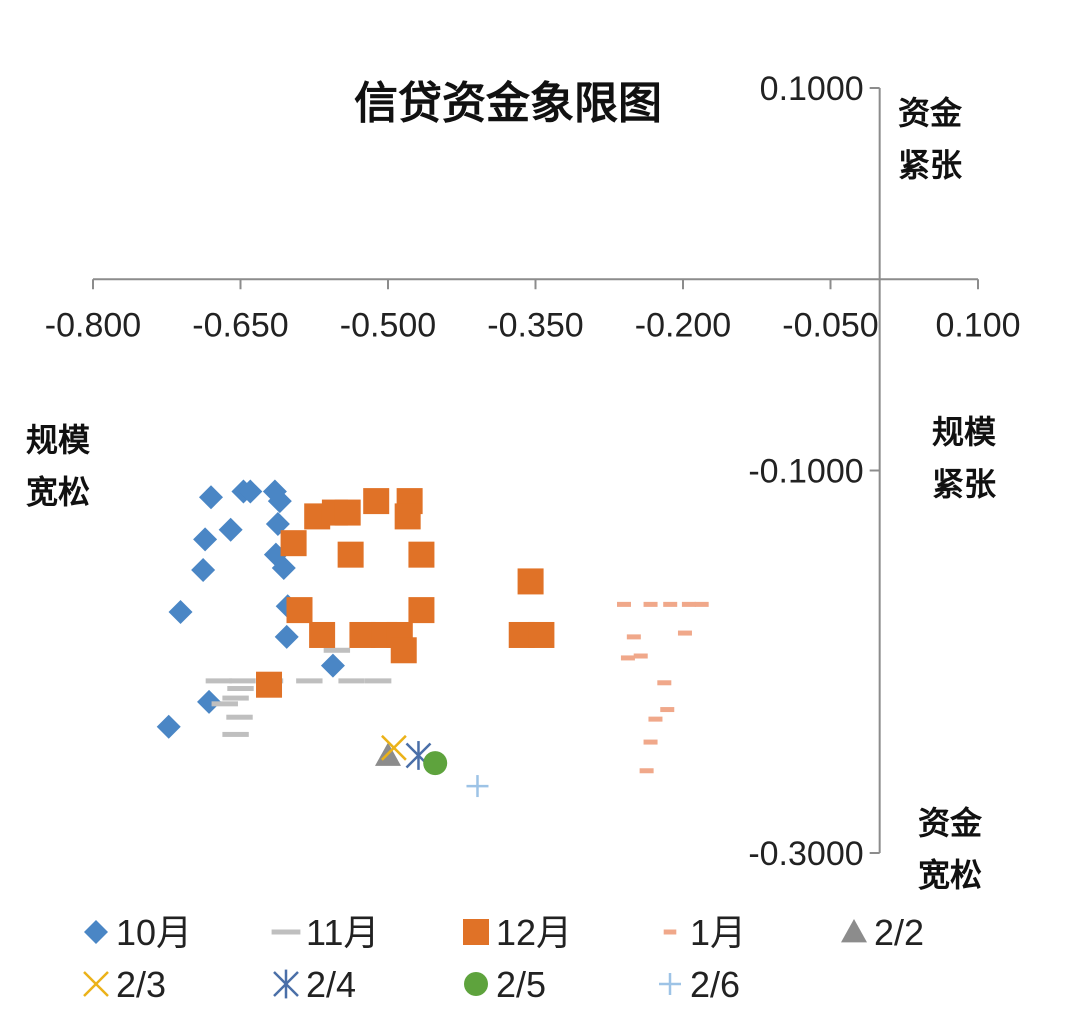 This screenshot has width=1080, height=1020. I want to click on quadrant-label-left-1: 规模, so click(58, 440).